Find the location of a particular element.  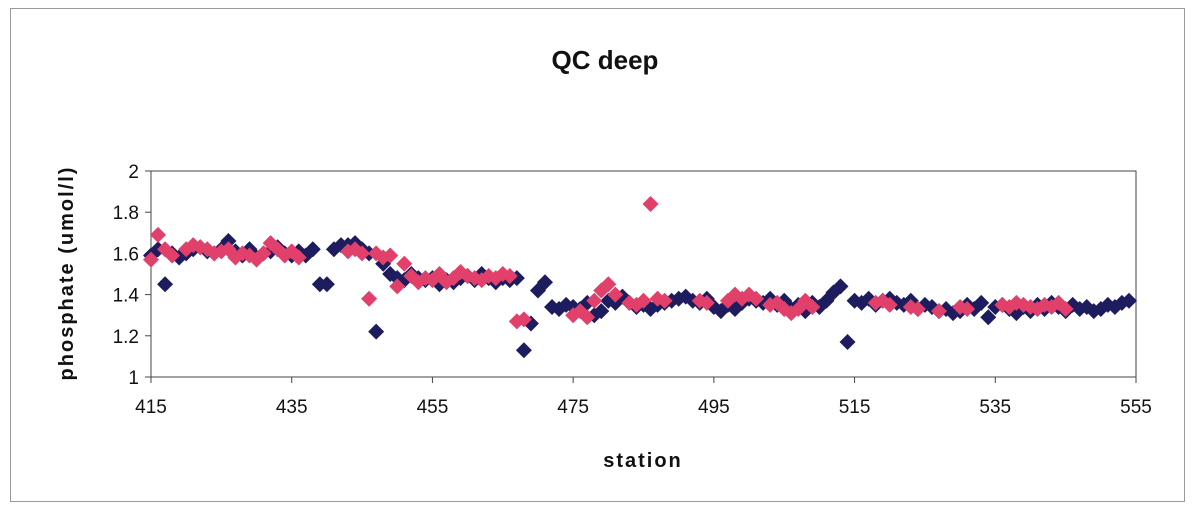

chart-title: QC deep is located at coordinates (605, 60).